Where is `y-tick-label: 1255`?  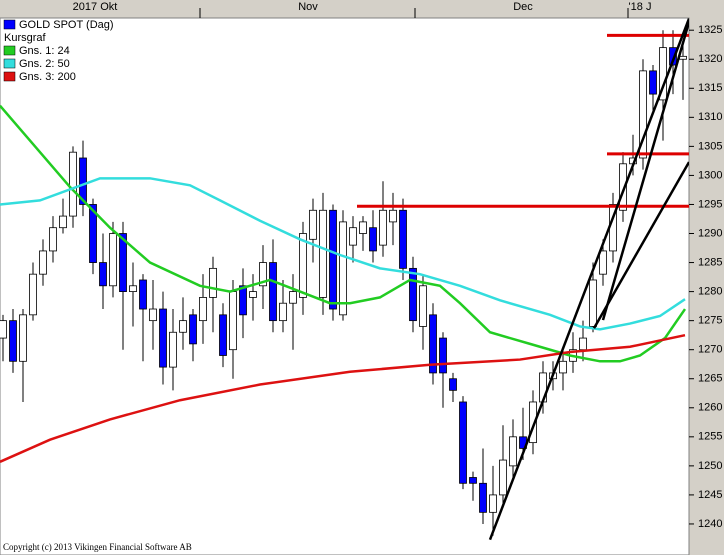 y-tick-label: 1255 is located at coordinates (710, 437).